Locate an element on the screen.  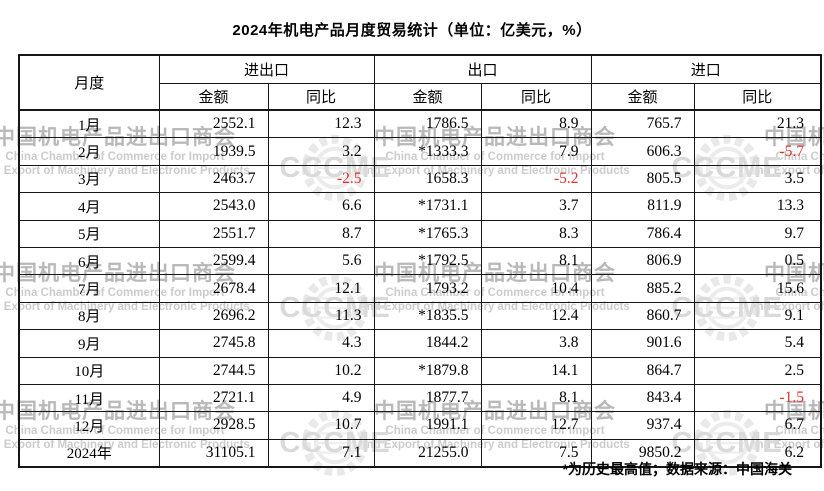
table-row: 7月 2678.4 12.1 1793.2 10.4 885.2 15.6 is located at coordinates (420, 288).